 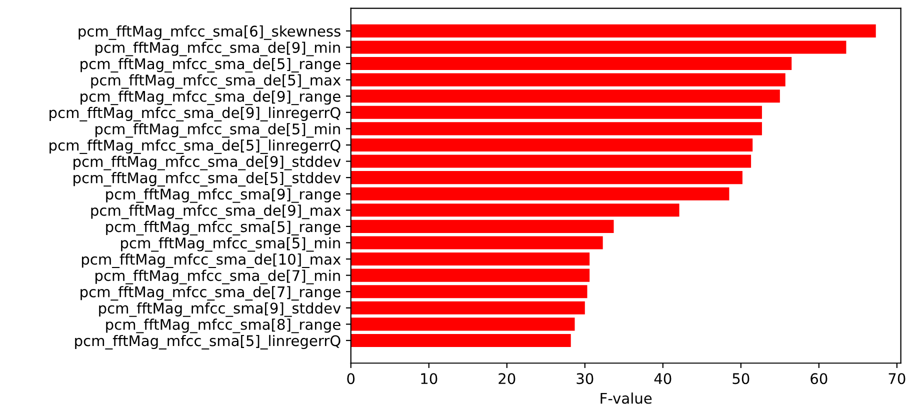 What do you see at coordinates (223, 195) in the screenshot?
I see `y-tick-label: pcm_fftMag_mfcc_sma[9]_range` at bounding box center [223, 195].